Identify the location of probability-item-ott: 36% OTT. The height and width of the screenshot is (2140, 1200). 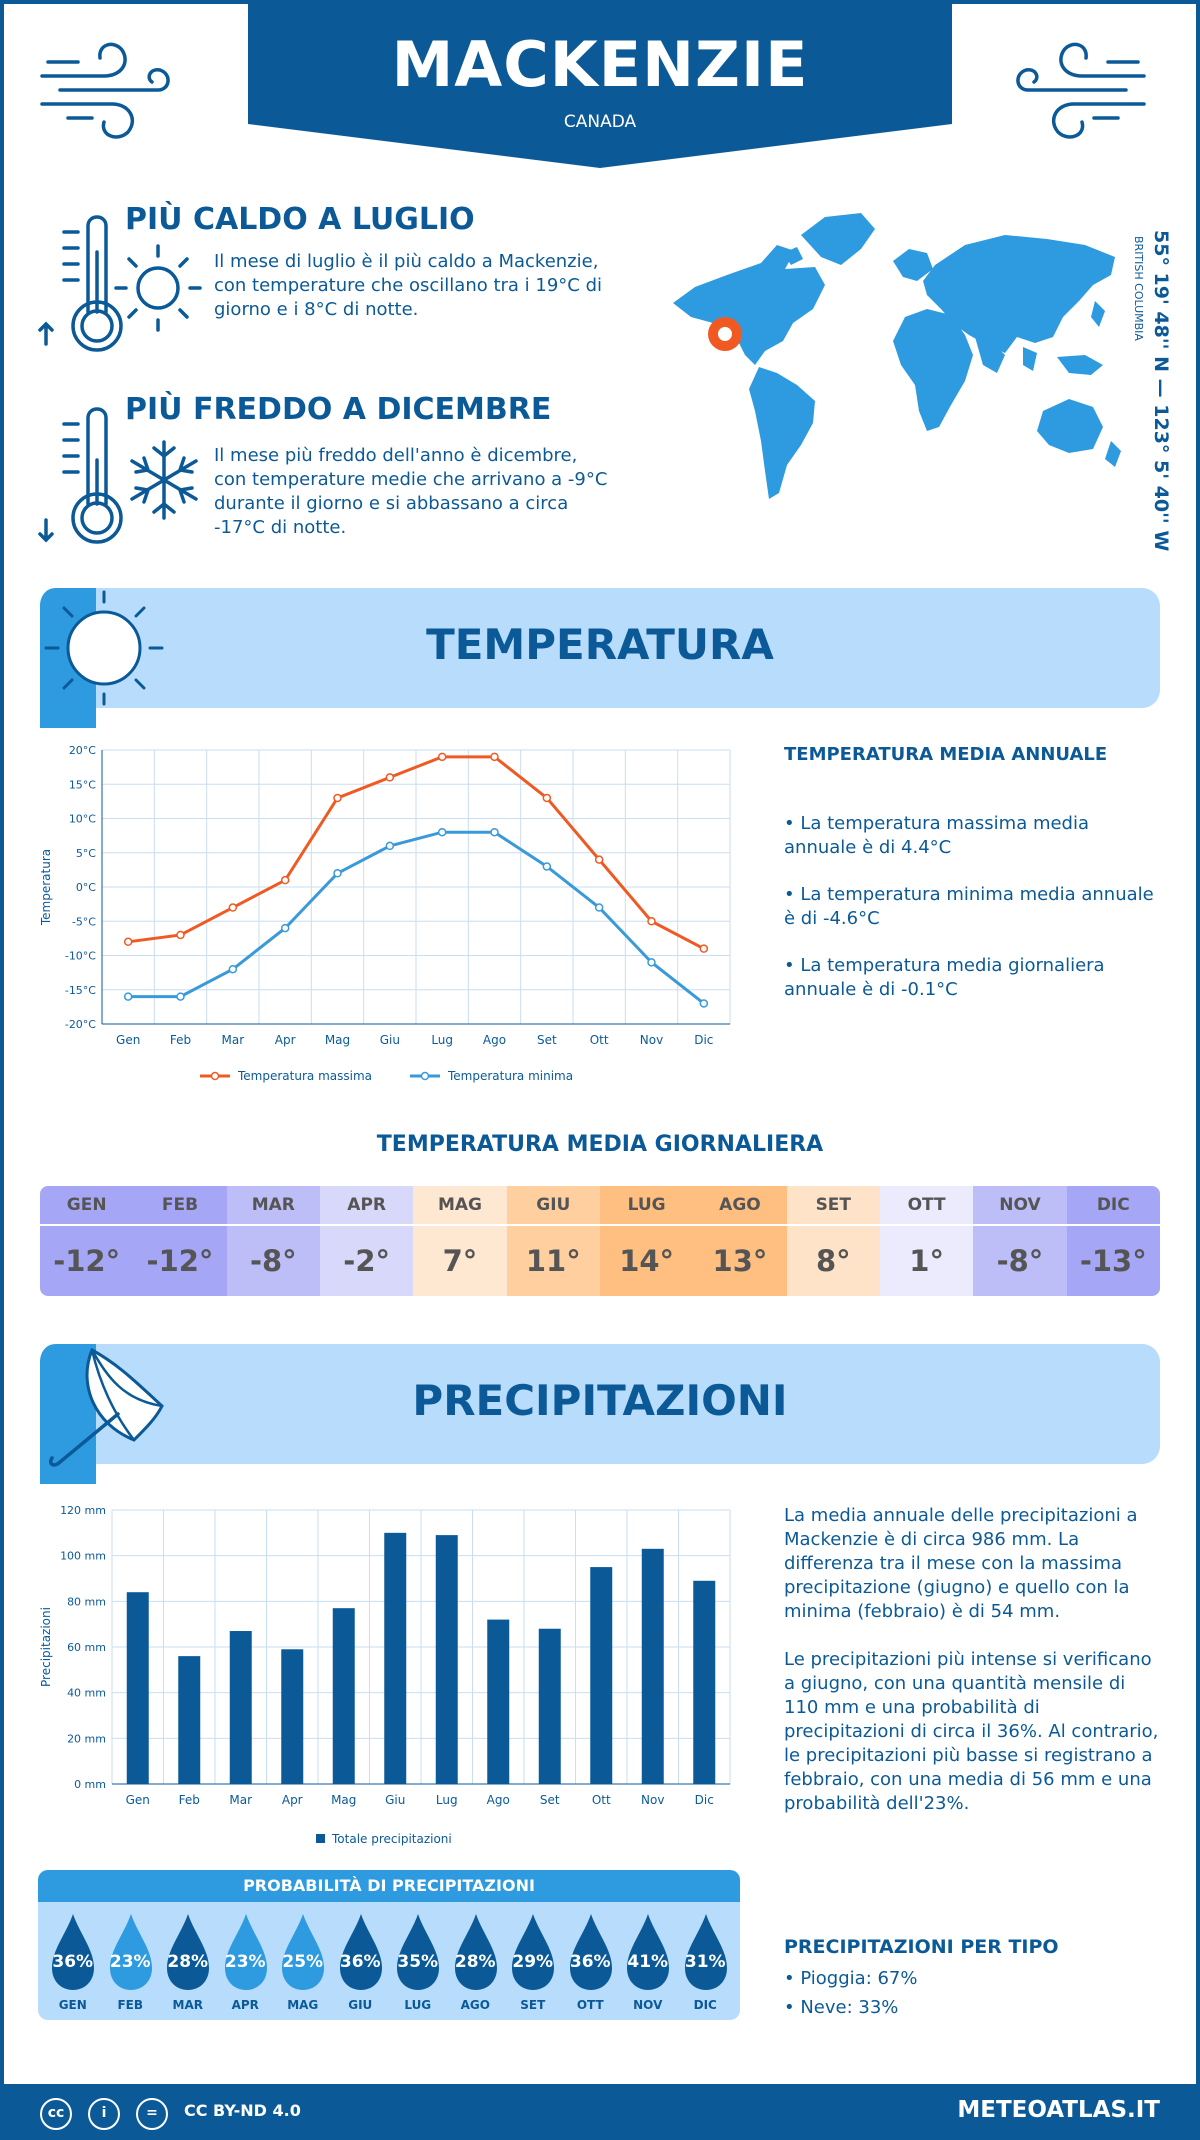
(591, 1964).